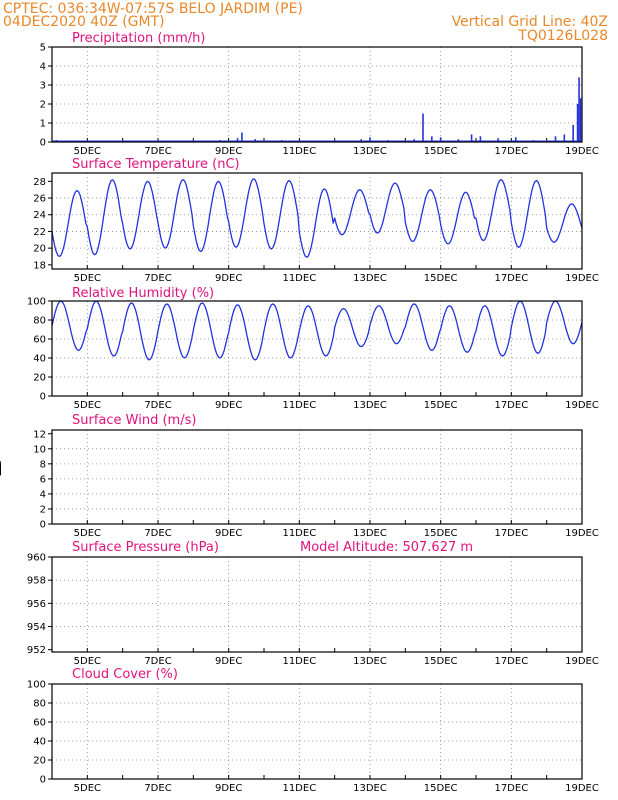 This screenshot has width=618, height=800. Describe the element at coordinates (43, 48) in the screenshot. I see `y-tick-label: 5` at that location.